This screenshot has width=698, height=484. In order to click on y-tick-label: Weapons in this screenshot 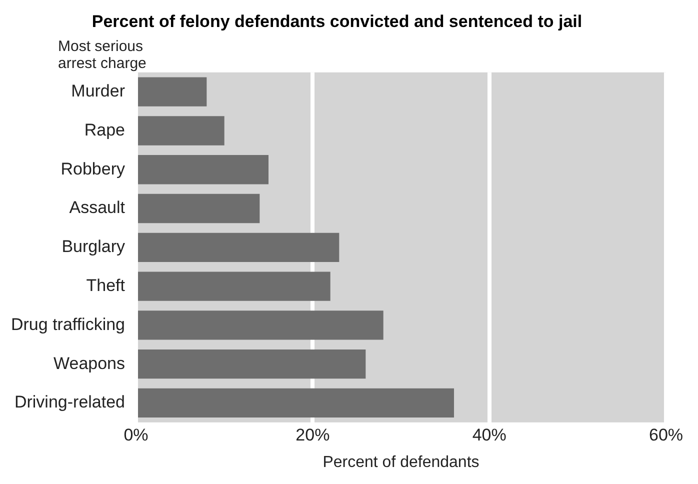, I will do `click(89, 363)`.